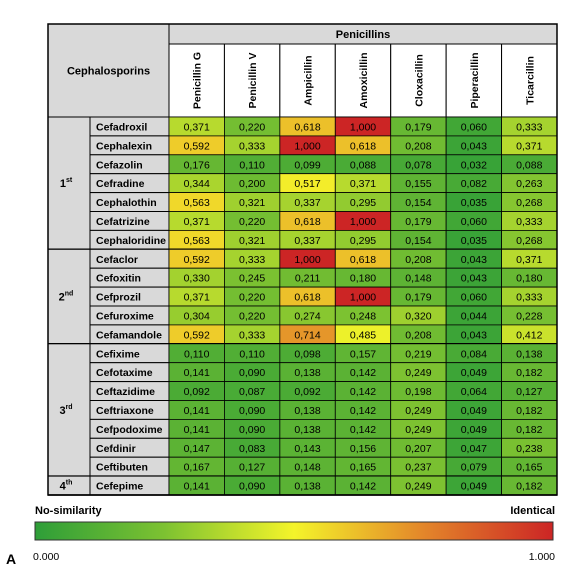  I want to click on column-header-label: Cloxacillin, so click(419, 80).